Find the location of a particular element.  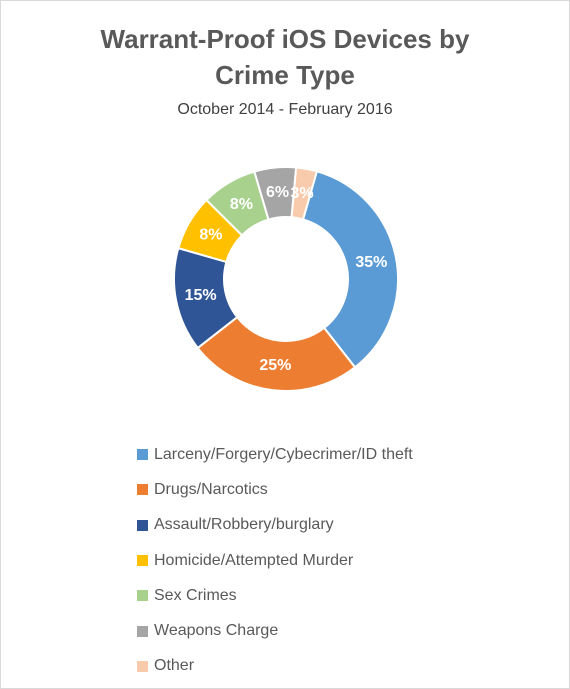

slice-label-6: 6% is located at coordinates (277, 192).